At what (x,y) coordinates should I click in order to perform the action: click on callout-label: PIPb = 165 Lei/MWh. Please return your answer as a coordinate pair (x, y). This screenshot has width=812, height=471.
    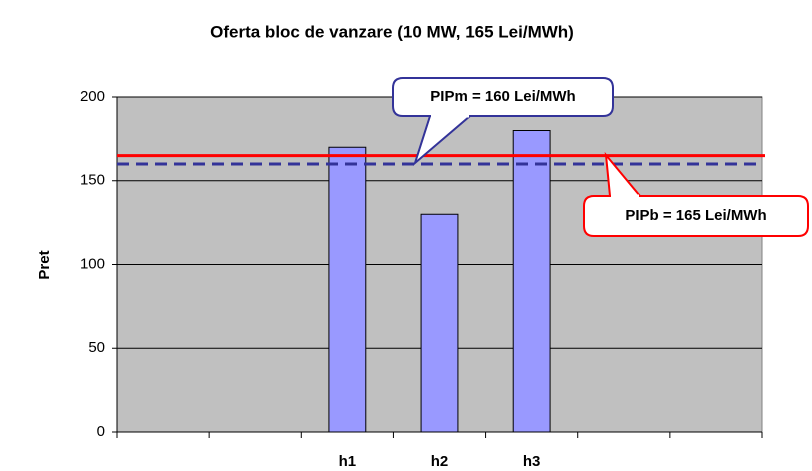
    Looking at the image, I should click on (695, 215).